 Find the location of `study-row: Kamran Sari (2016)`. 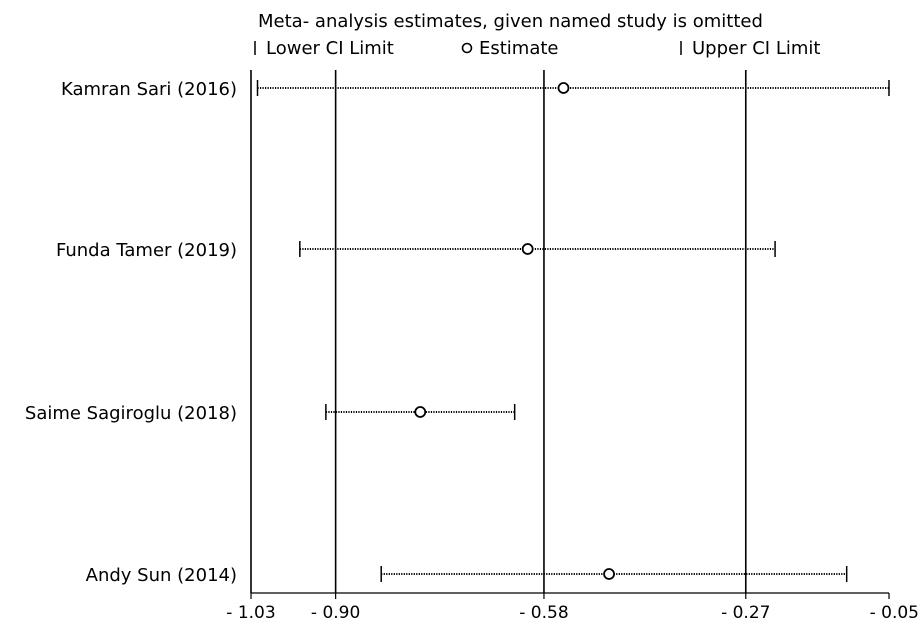

study-row: Kamran Sari (2016) is located at coordinates (475, 89).